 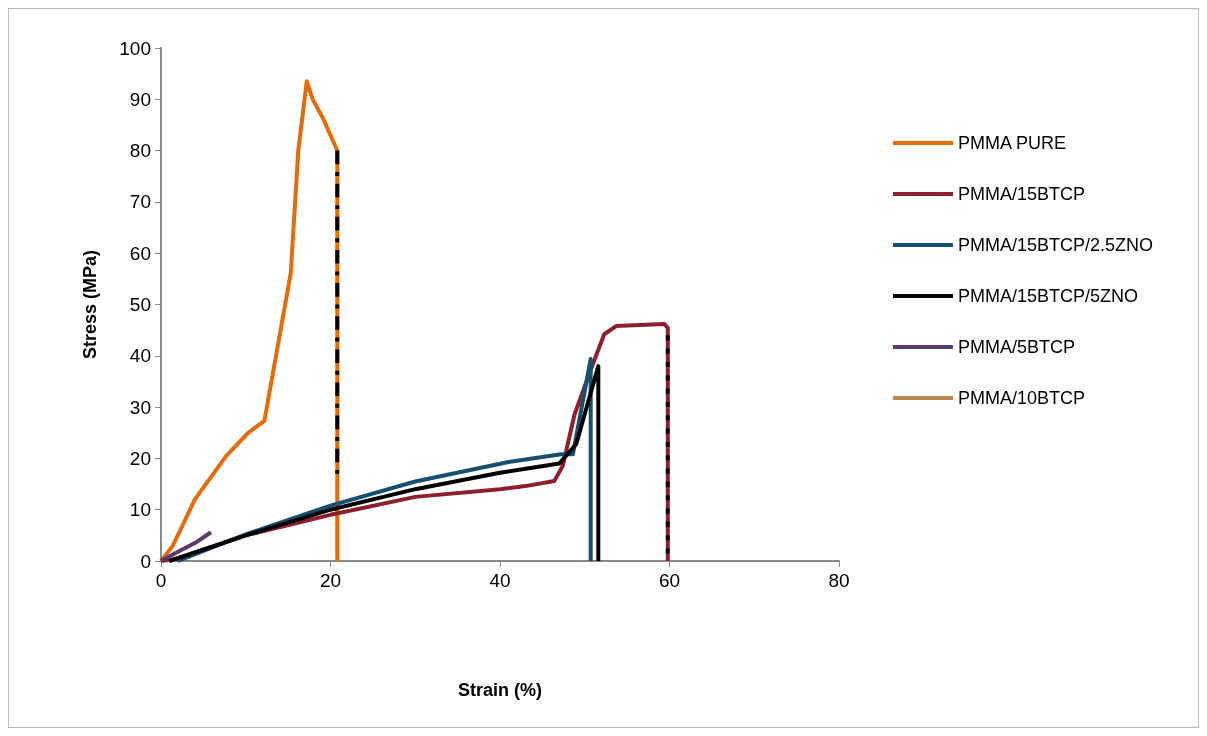 I want to click on y-axis-title: Stress (MPa), so click(x=90, y=304).